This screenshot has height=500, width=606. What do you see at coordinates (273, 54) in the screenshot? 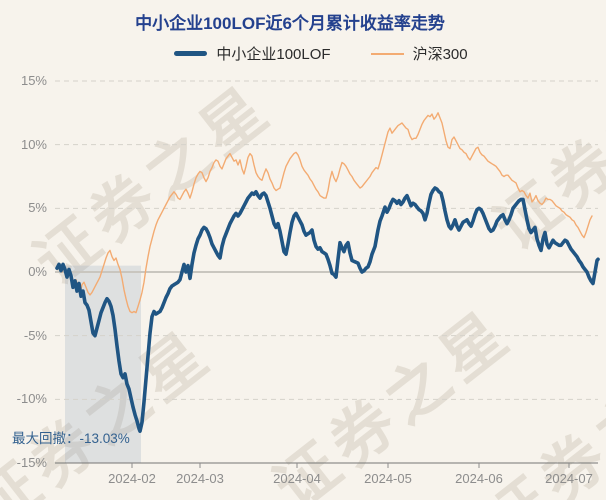
I see `legend-label-fund: 中小企业100LOF` at bounding box center [273, 54].